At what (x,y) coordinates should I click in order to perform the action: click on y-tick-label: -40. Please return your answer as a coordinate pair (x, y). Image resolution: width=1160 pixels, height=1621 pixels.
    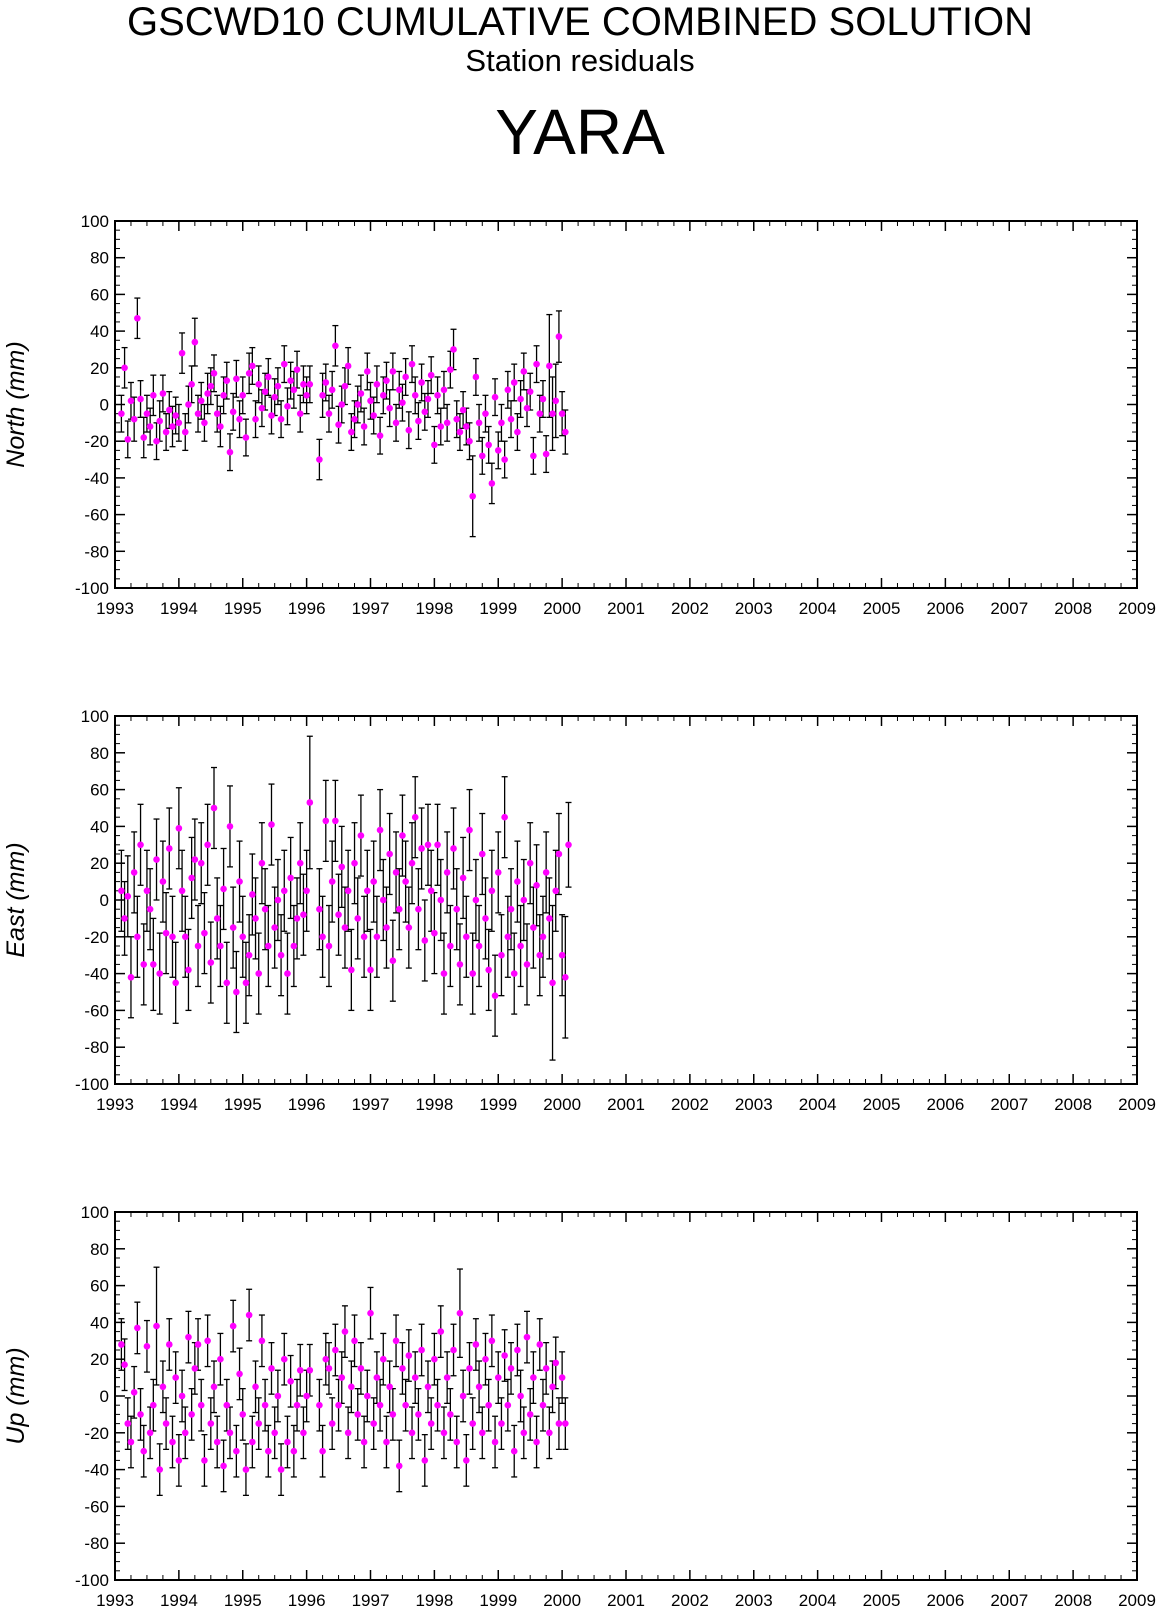
    Looking at the image, I should click on (96, 1470).